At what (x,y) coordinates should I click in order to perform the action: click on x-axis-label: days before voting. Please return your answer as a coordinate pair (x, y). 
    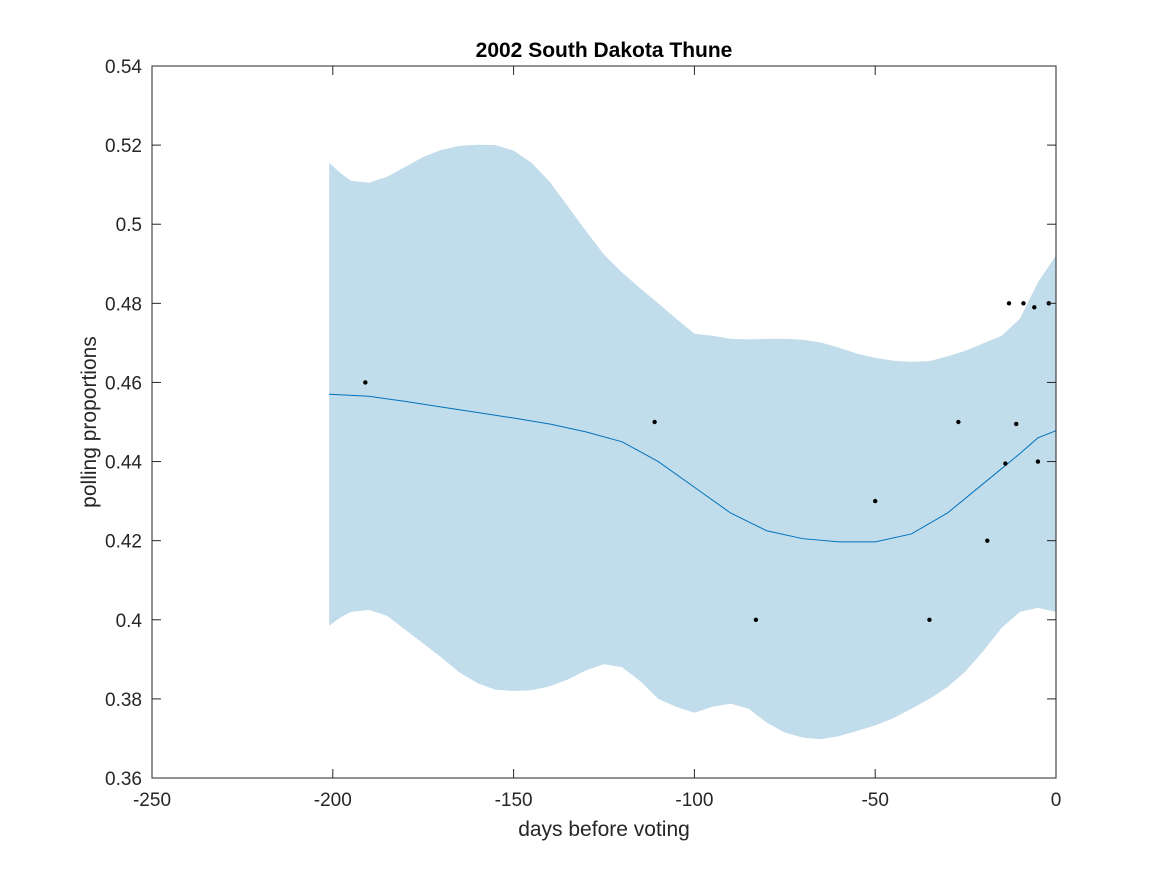
    Looking at the image, I should click on (604, 829).